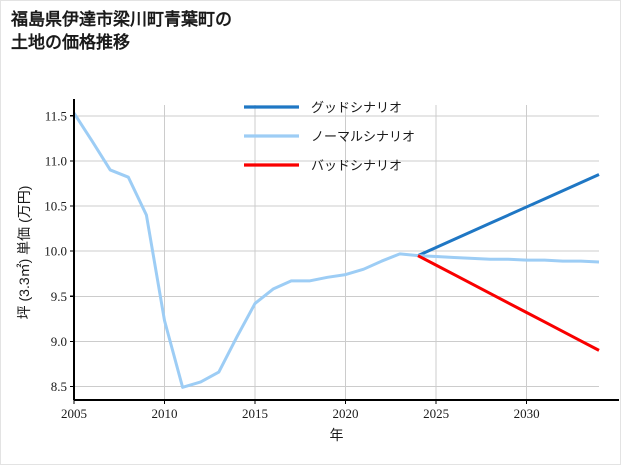 This screenshot has height=465, width=621. Describe the element at coordinates (508, 303) in the screenshot. I see `series-line-bad` at that location.